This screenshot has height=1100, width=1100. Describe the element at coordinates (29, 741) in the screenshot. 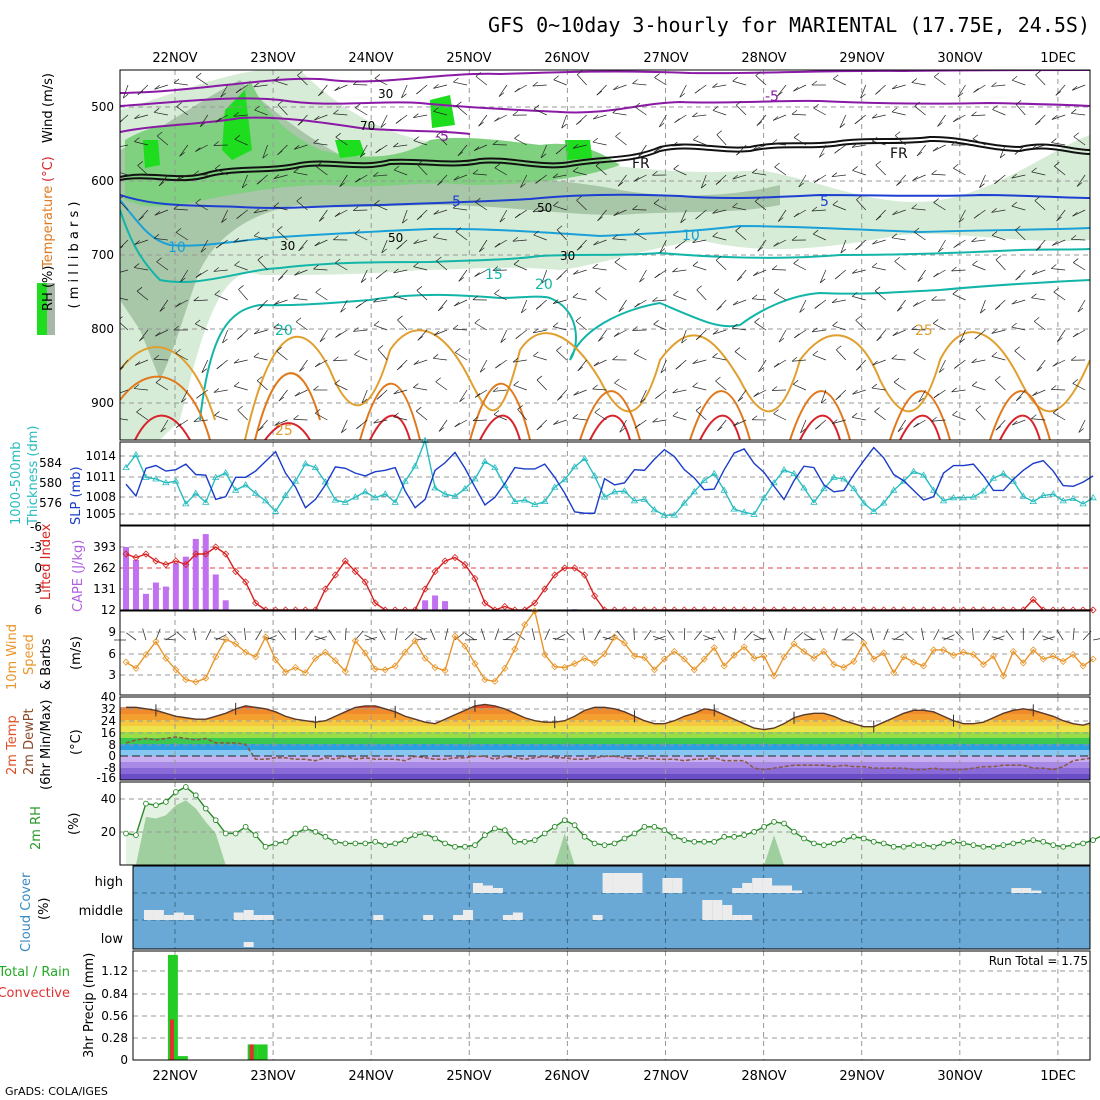

I see `dewpt-ylabel: 2m DewPt` at that location.